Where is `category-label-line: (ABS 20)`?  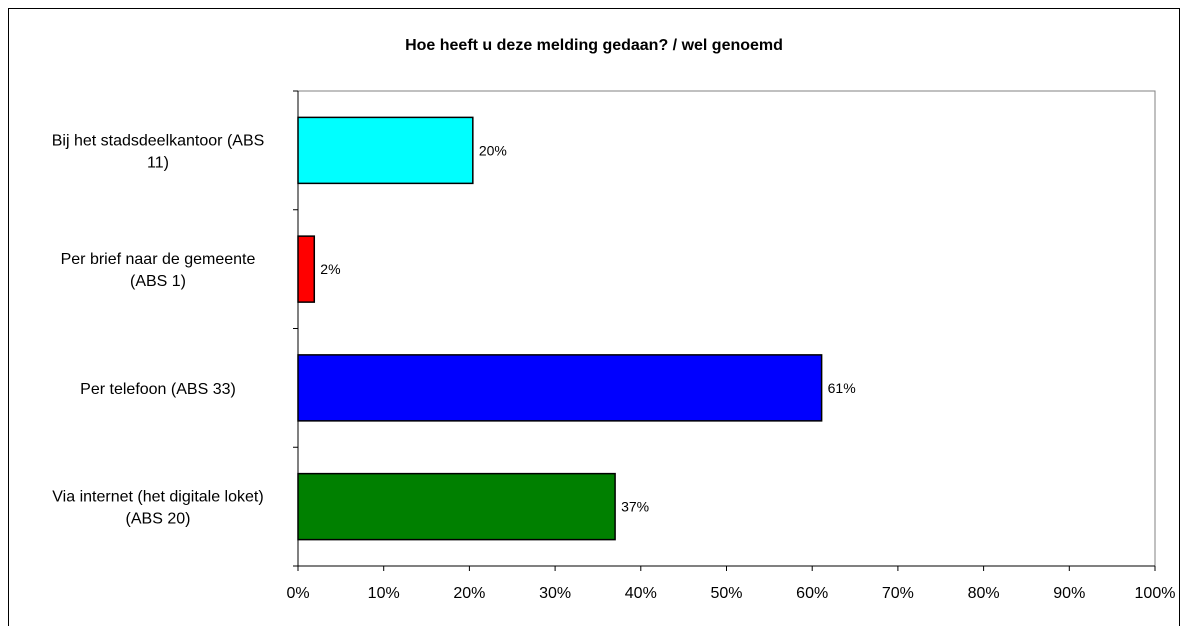
category-label-line: (ABS 20) is located at coordinates (158, 519).